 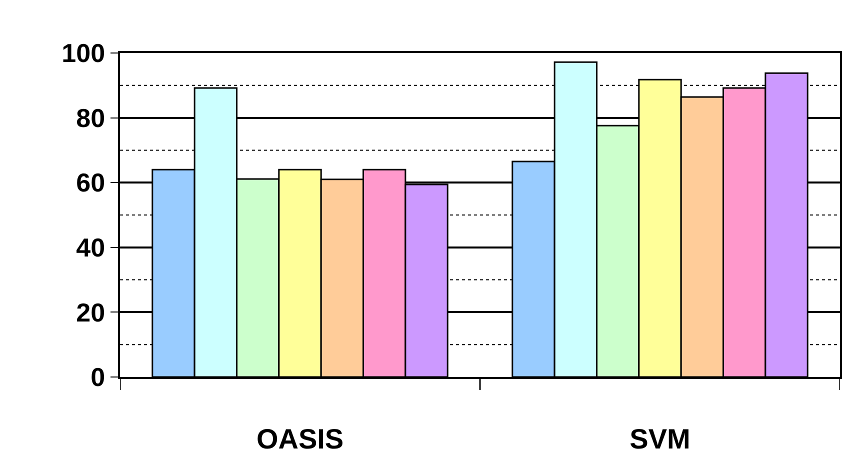 What do you see at coordinates (98, 377) in the screenshot?
I see `y-tick-label: 0` at bounding box center [98, 377].